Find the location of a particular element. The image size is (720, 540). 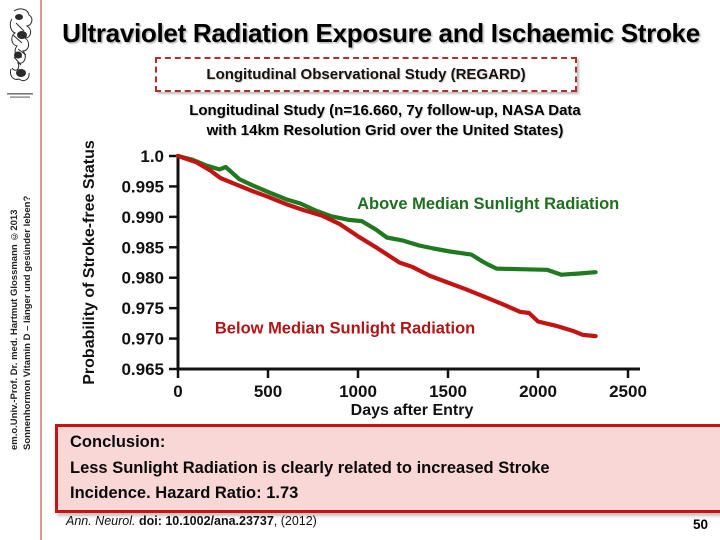

y-tick-label: 0.965 is located at coordinates (142, 369).